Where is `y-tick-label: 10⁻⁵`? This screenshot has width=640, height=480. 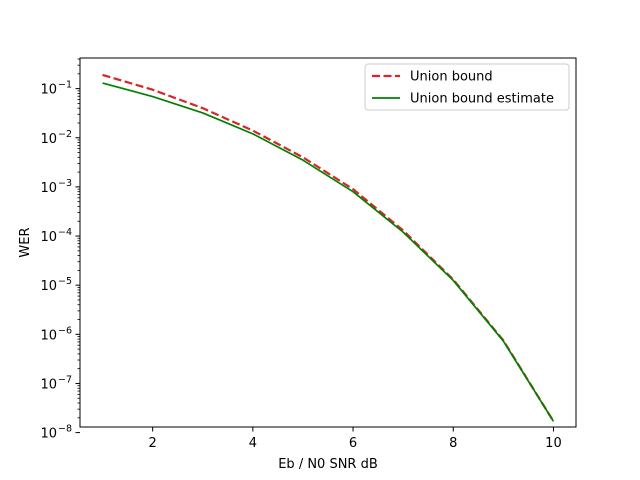 y-tick-label: 10⁻⁵ is located at coordinates (56, 285).